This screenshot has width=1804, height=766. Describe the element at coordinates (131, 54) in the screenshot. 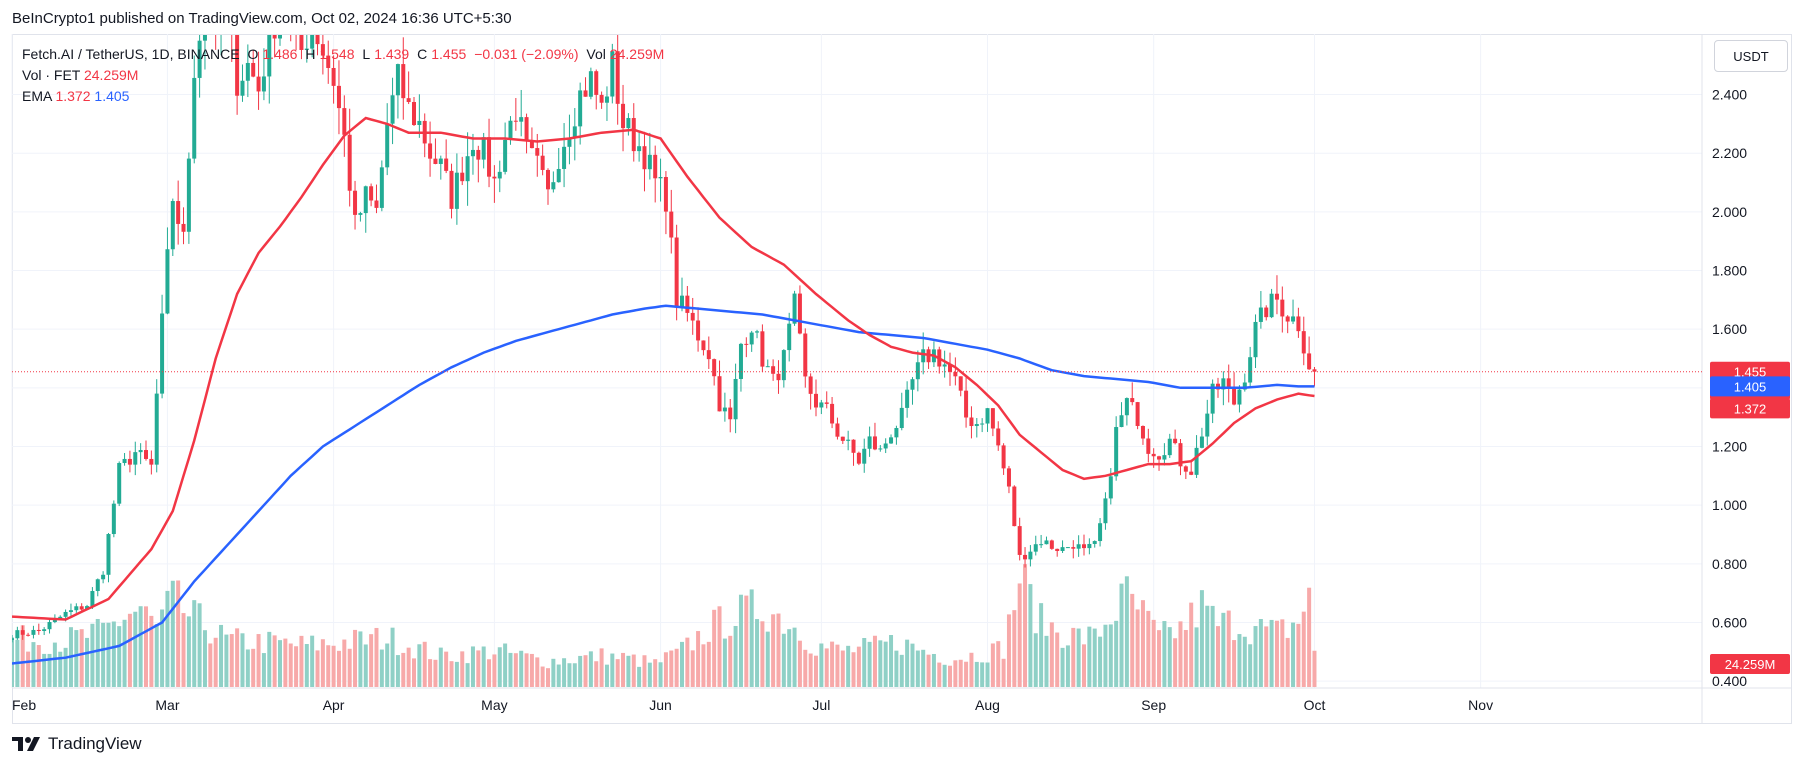

I see `symbol-name: Fetch.AI / TetherUS, 1D, BINANCE` at that location.